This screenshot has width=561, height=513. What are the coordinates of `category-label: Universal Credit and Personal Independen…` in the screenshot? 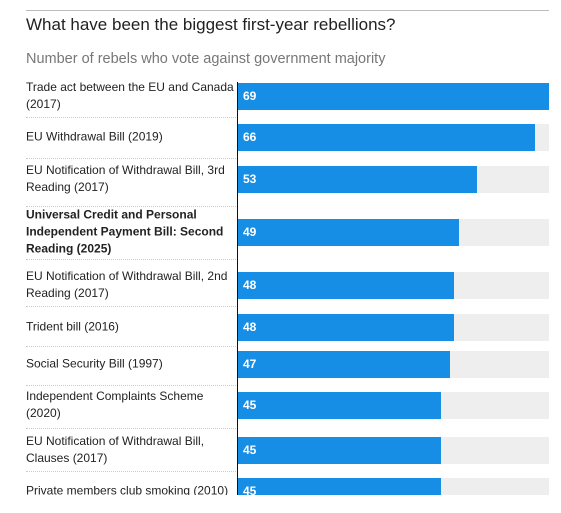 It's located at (125, 231).